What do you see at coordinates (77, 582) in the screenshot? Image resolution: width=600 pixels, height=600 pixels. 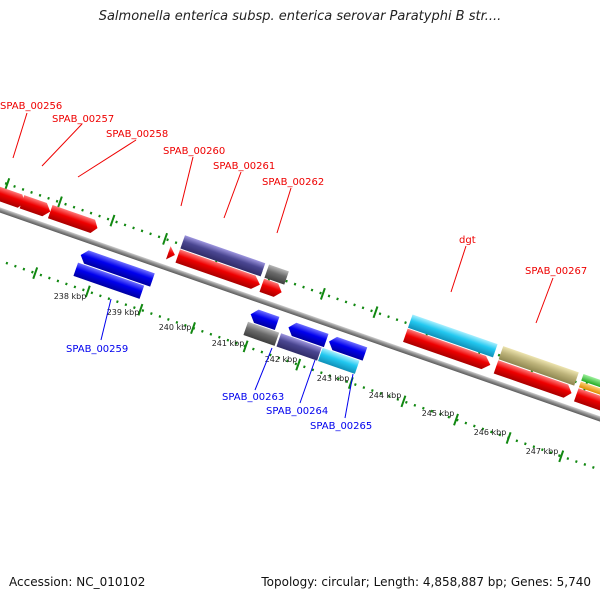 I see `accession-label: Accession: NC_010102` at bounding box center [77, 582].